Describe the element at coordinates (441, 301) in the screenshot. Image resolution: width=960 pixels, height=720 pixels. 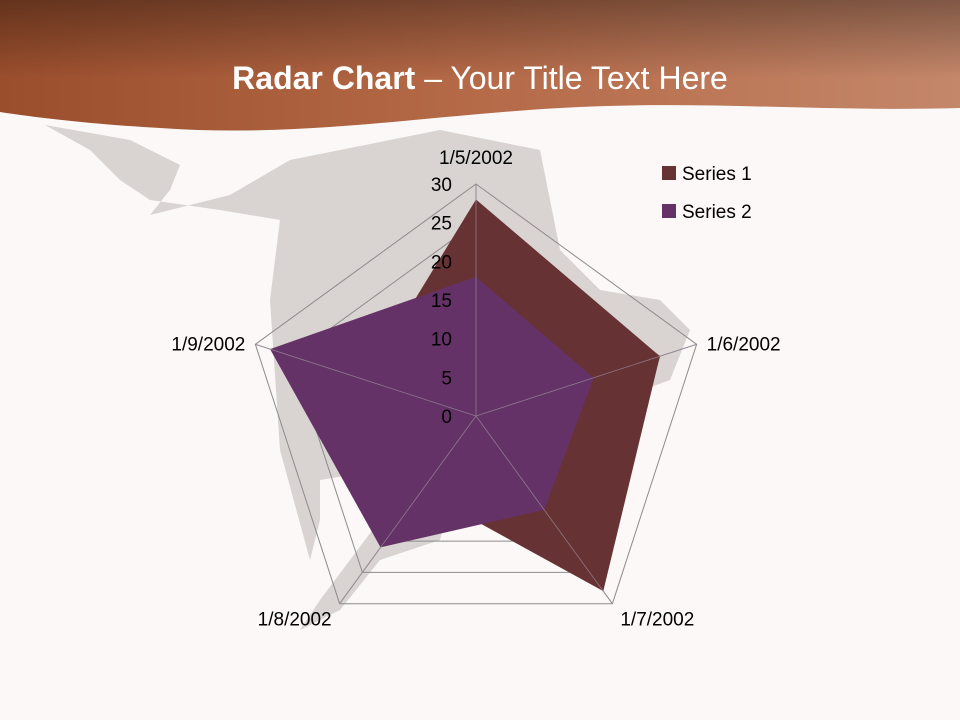
I see `axis-tick-label: 15` at that location.